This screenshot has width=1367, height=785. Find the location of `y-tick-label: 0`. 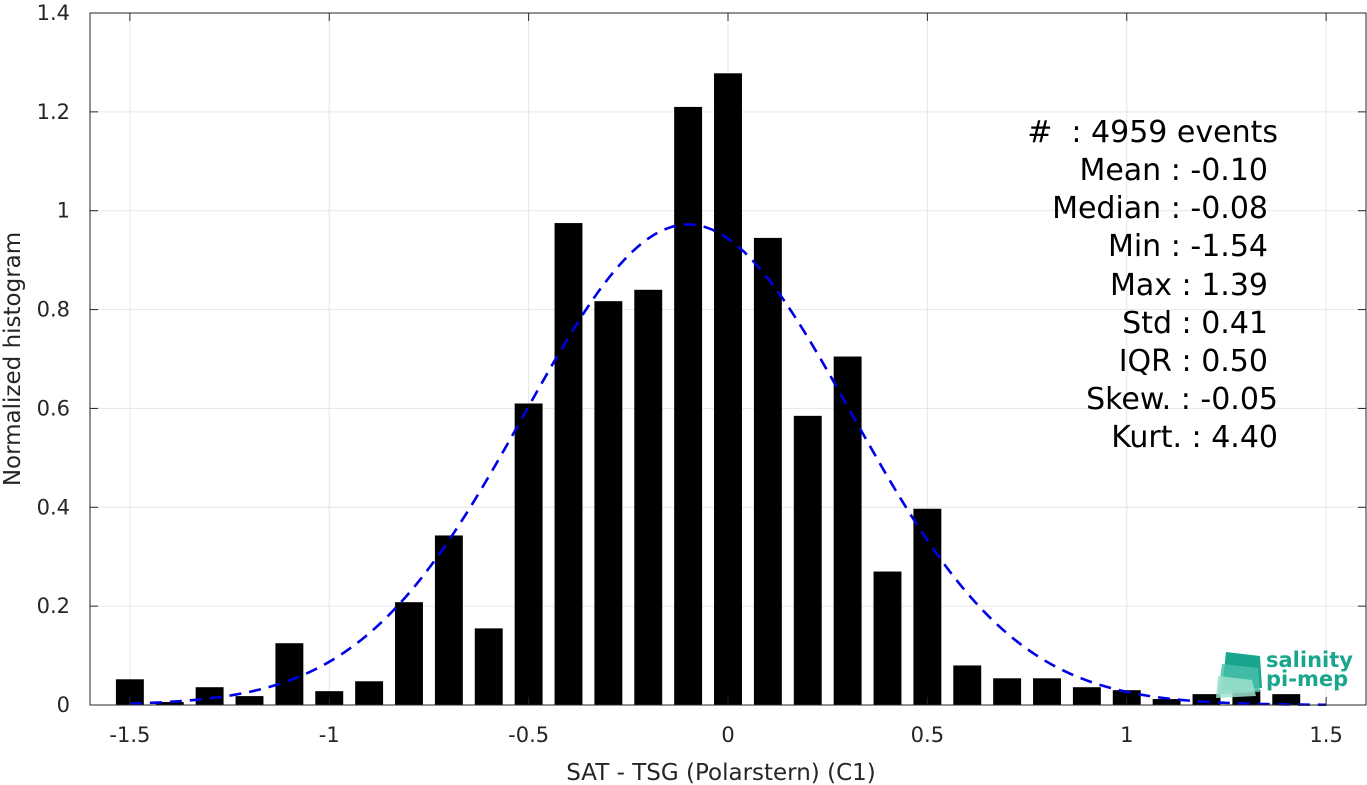

y-tick-label: 0 is located at coordinates (63, 705).